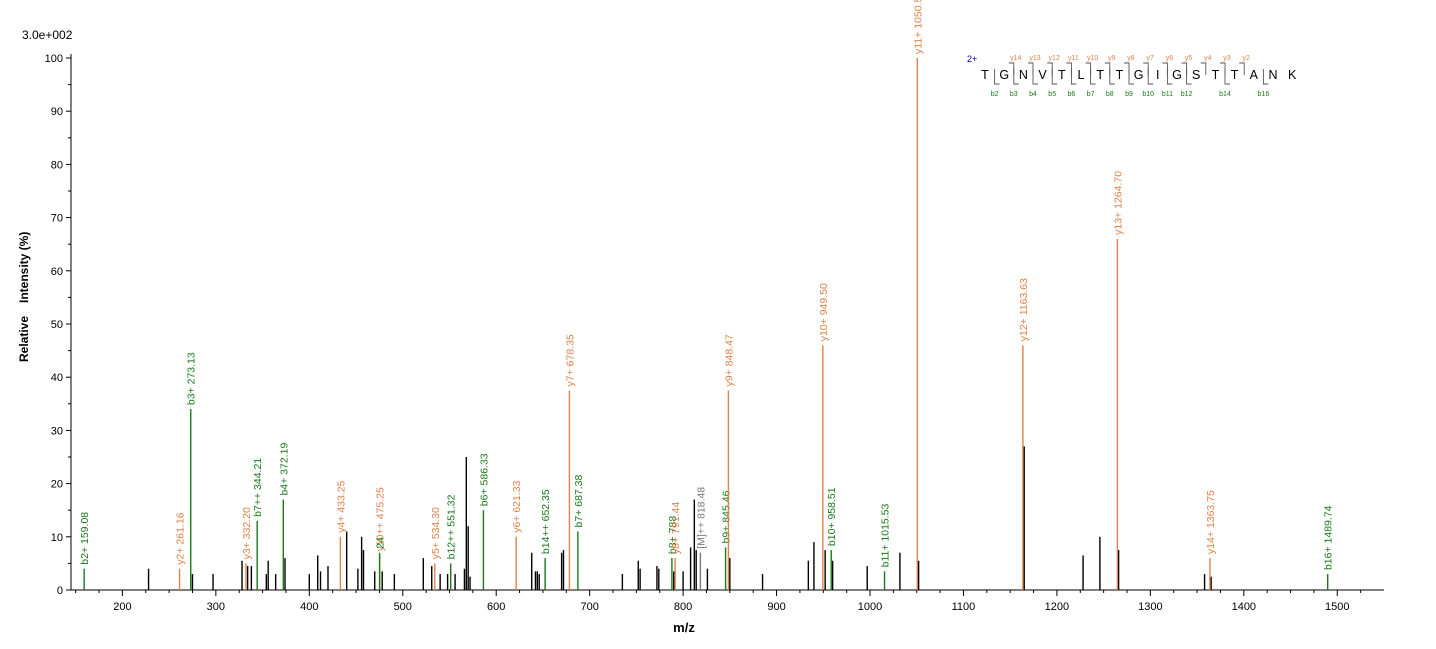 This screenshot has height=649, width=1436. I want to click on x-tick-label: 1500, so click(1337, 607).